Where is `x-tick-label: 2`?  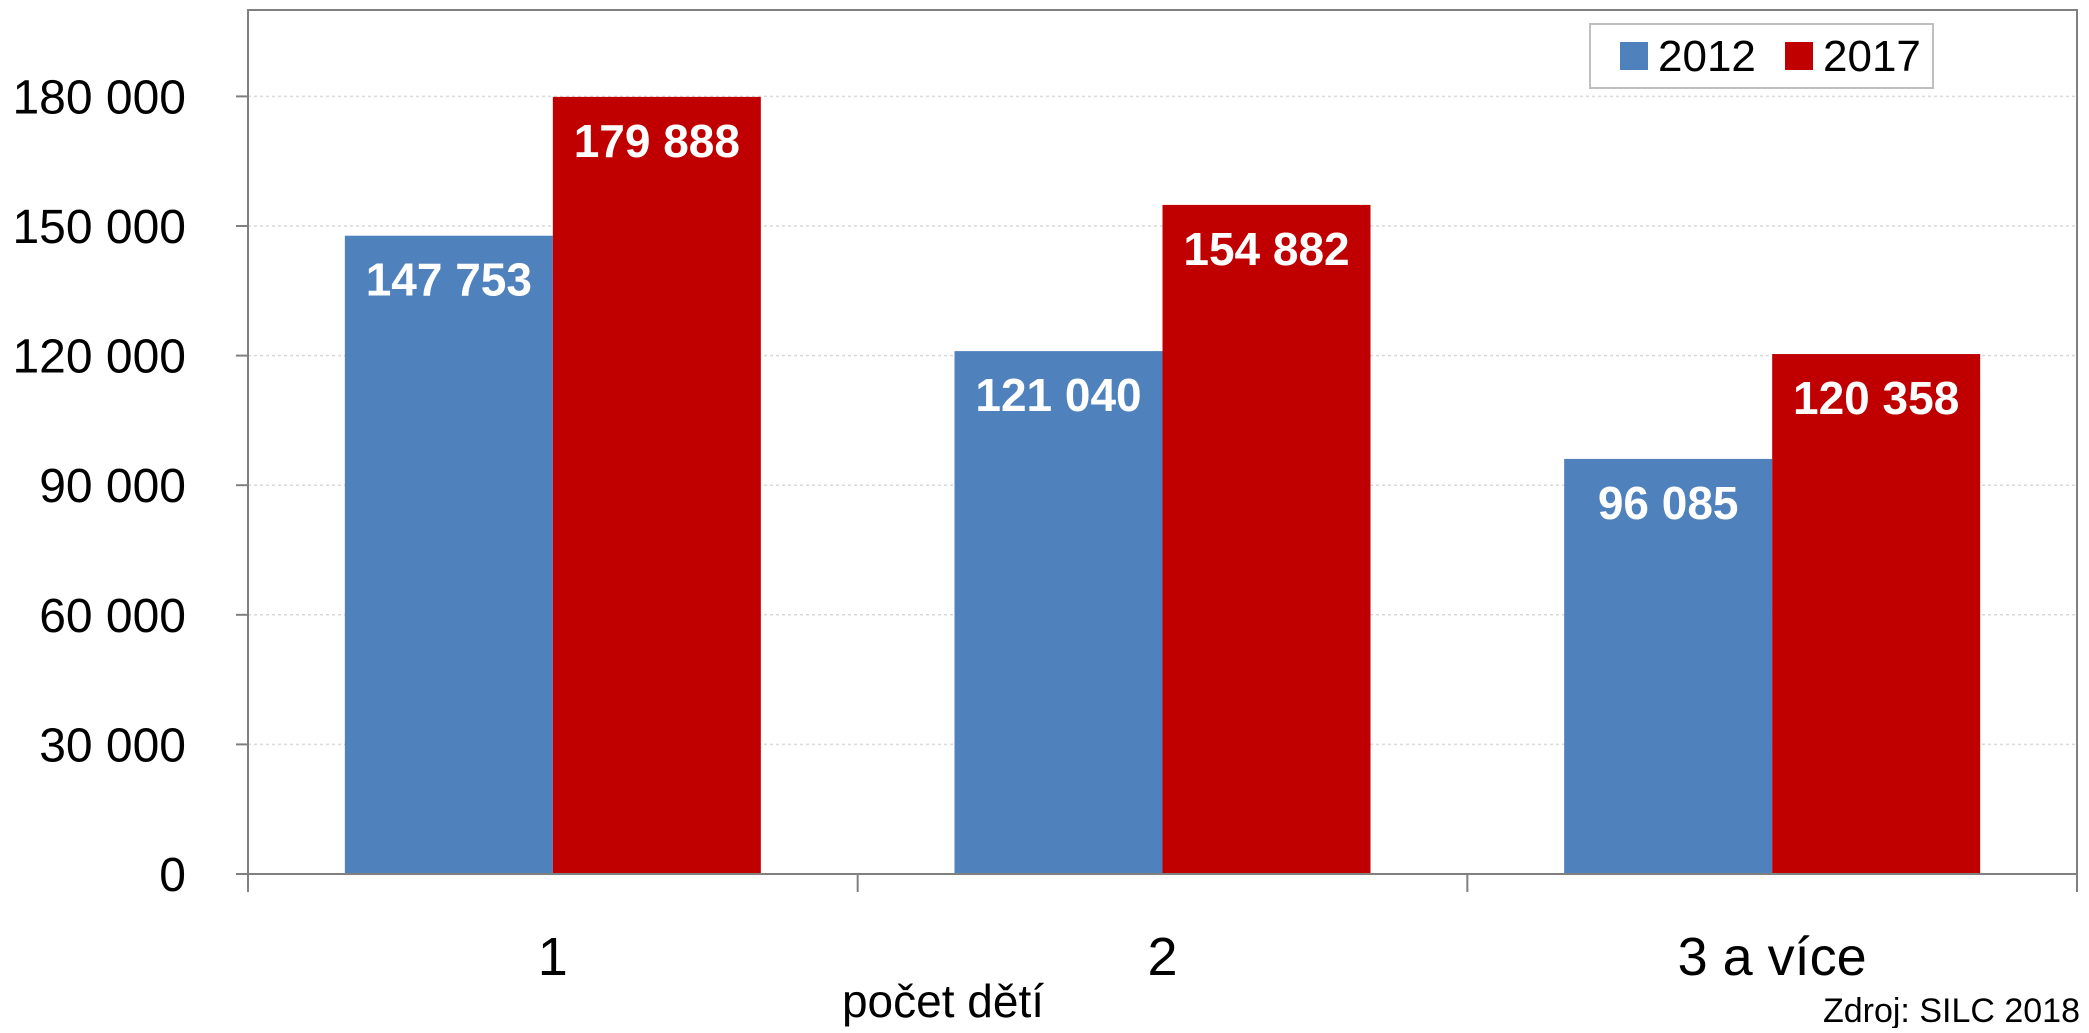
x-tick-label: 2 is located at coordinates (1162, 957).